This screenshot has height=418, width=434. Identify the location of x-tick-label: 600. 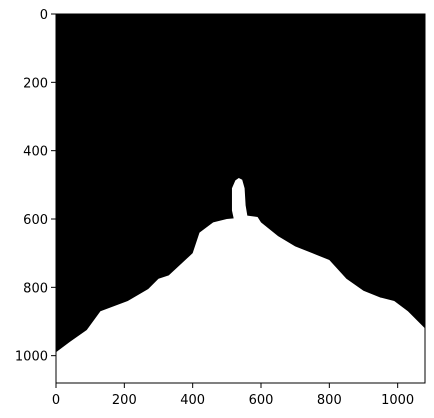
(261, 400).